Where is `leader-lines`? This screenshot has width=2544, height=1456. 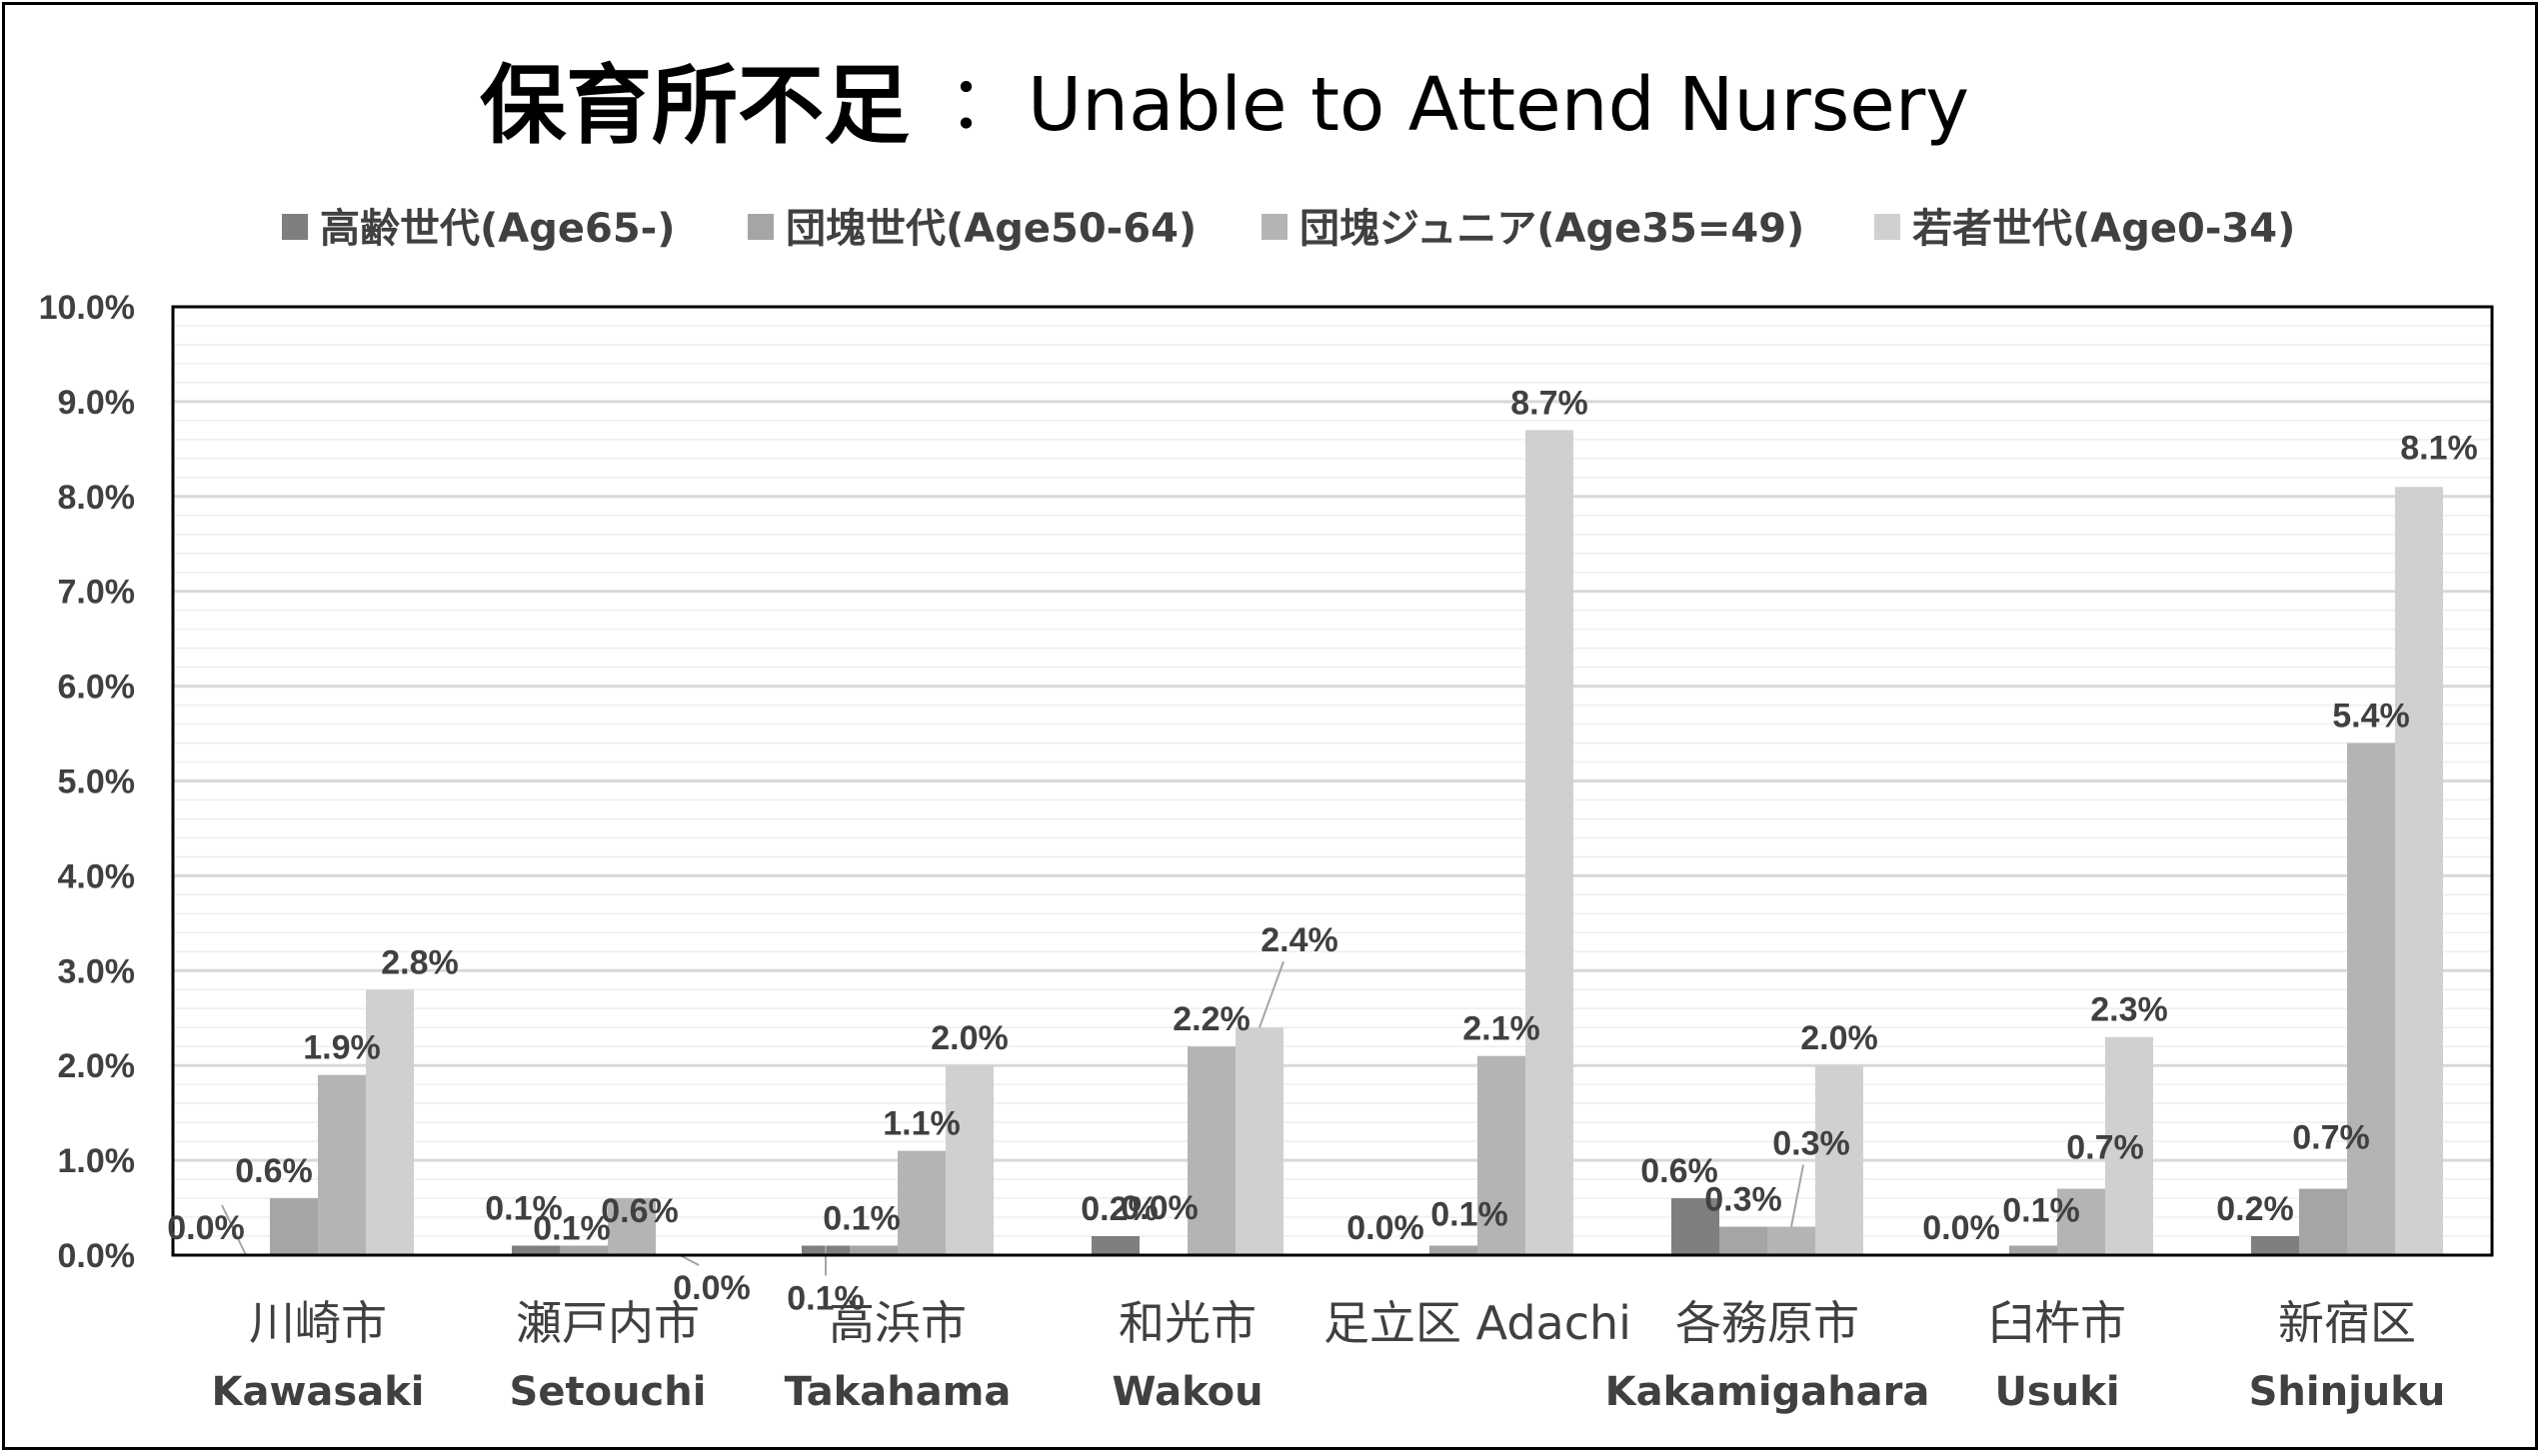 leader-lines is located at coordinates (1012, 1118).